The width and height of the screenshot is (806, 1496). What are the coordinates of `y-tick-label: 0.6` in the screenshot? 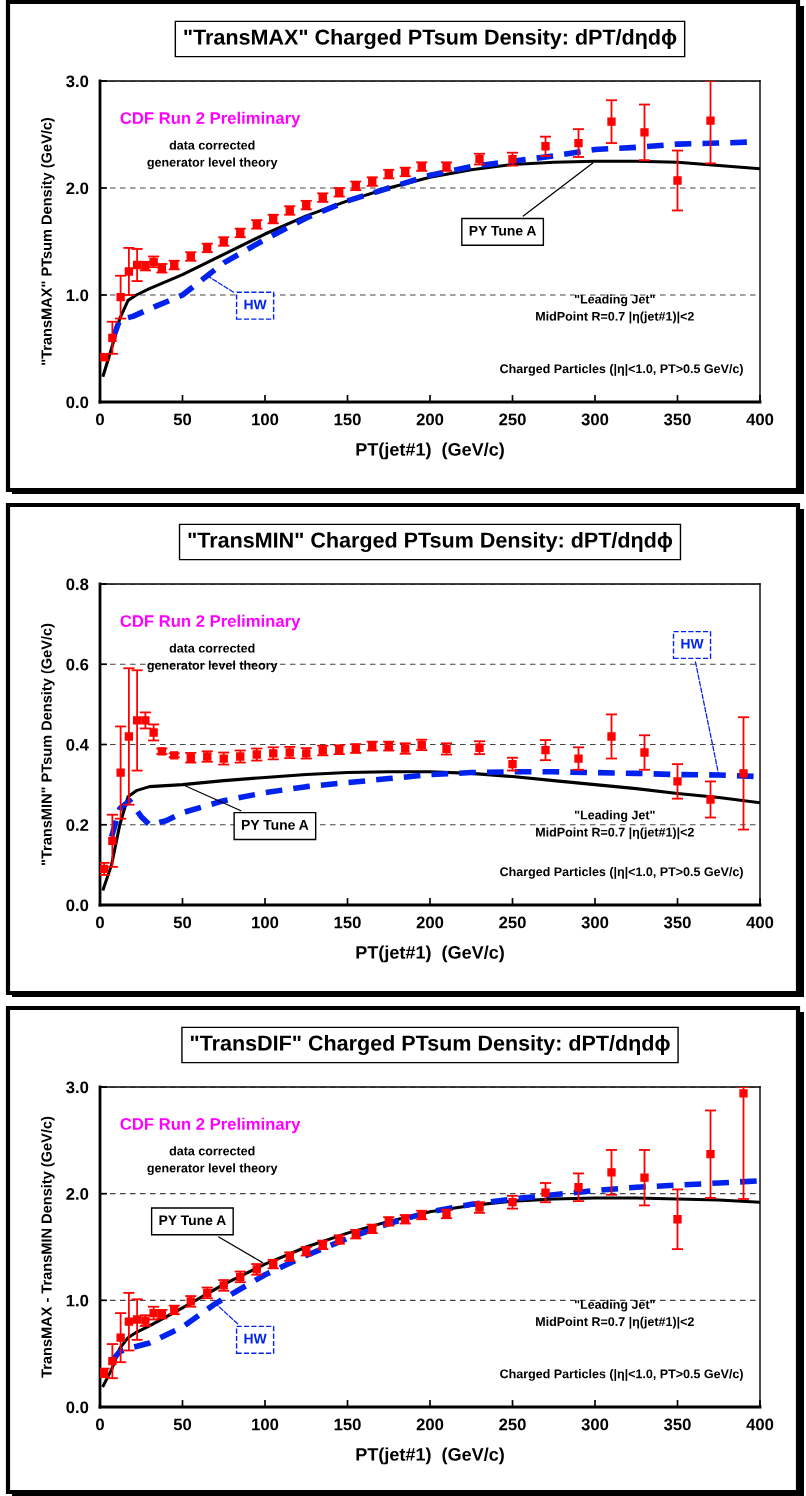 It's located at (77, 664).